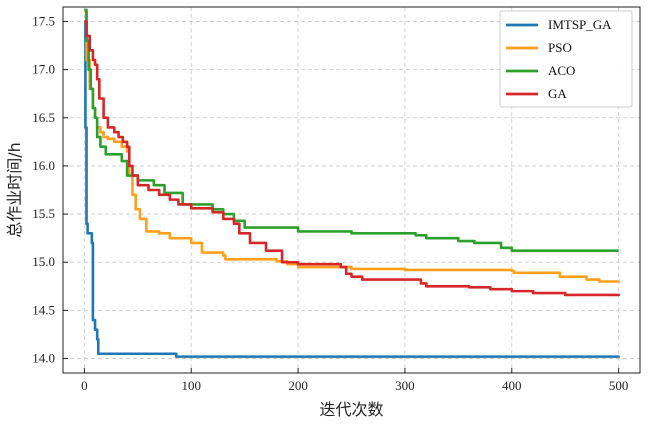 The width and height of the screenshot is (650, 424). Describe the element at coordinates (43, 165) in the screenshot. I see `y-tick-label: 16.0` at that location.